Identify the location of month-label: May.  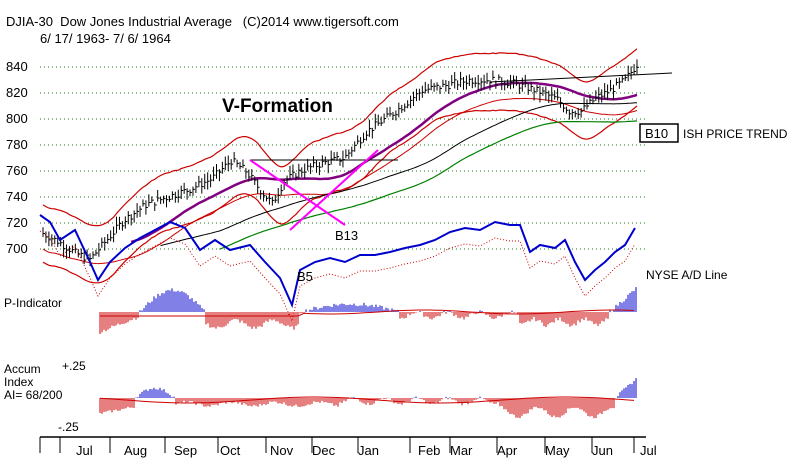
(557, 450).